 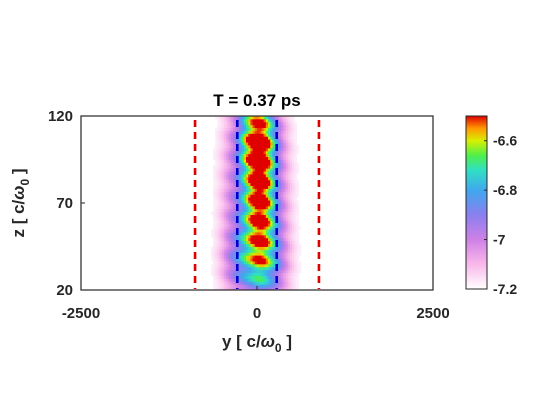 What do you see at coordinates (505, 190) in the screenshot?
I see `colorbar-tick-label: -6.8` at bounding box center [505, 190].